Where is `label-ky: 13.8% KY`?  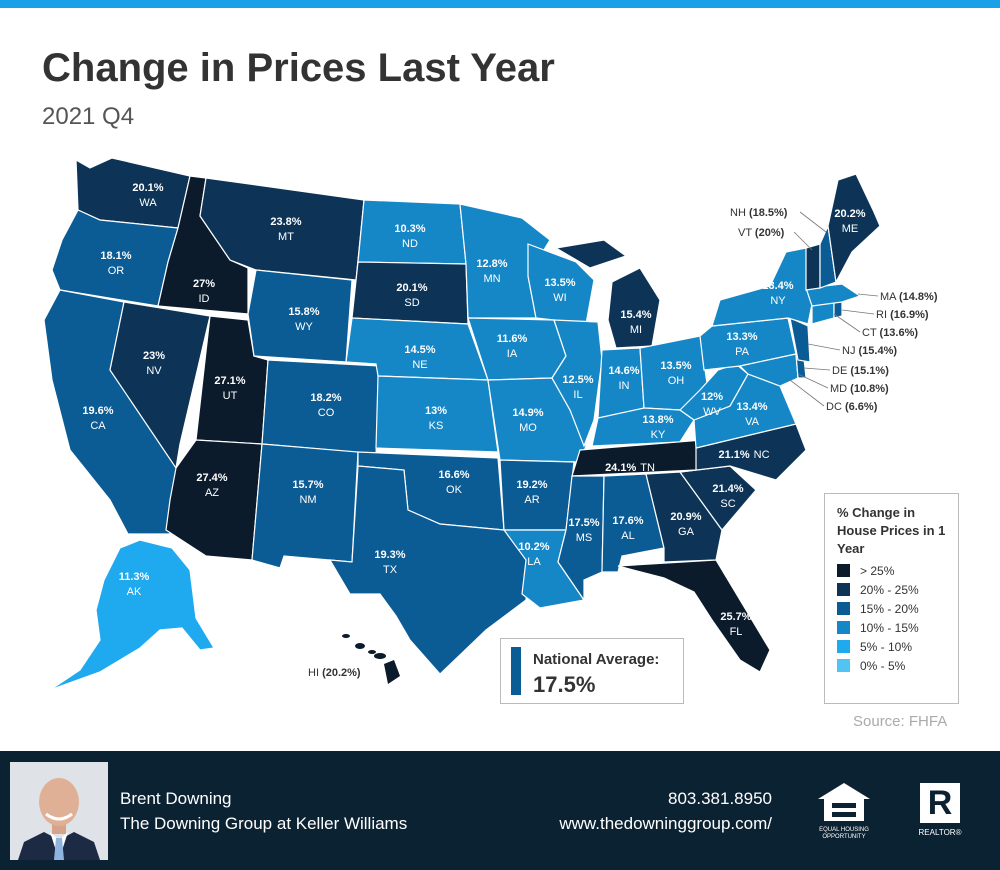
label-ky: 13.8% KY is located at coordinates (657, 427).